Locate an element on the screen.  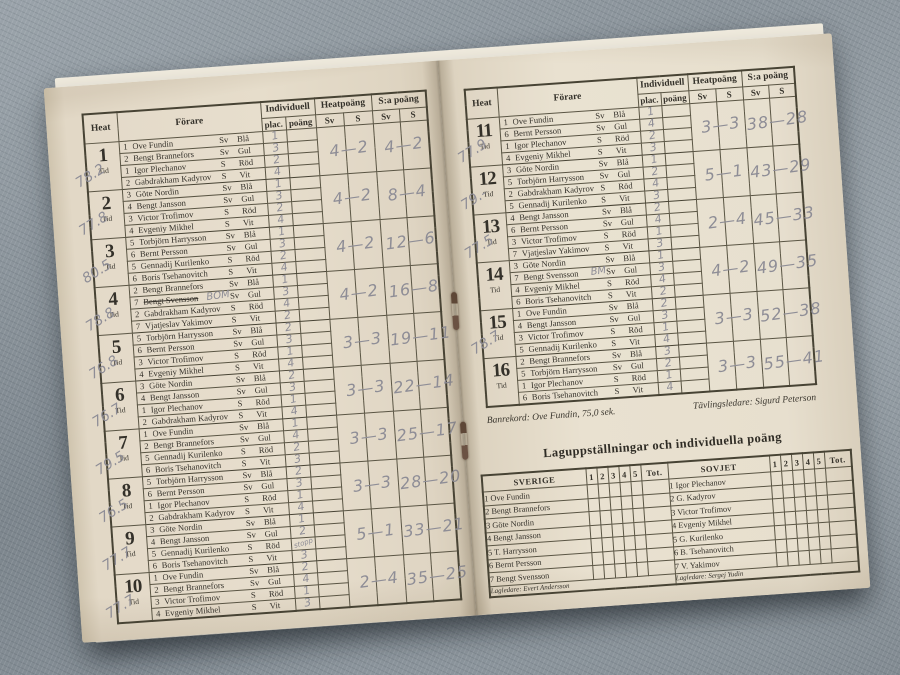
total-sv-cell: 28—20 is located at coordinates (429, 481).